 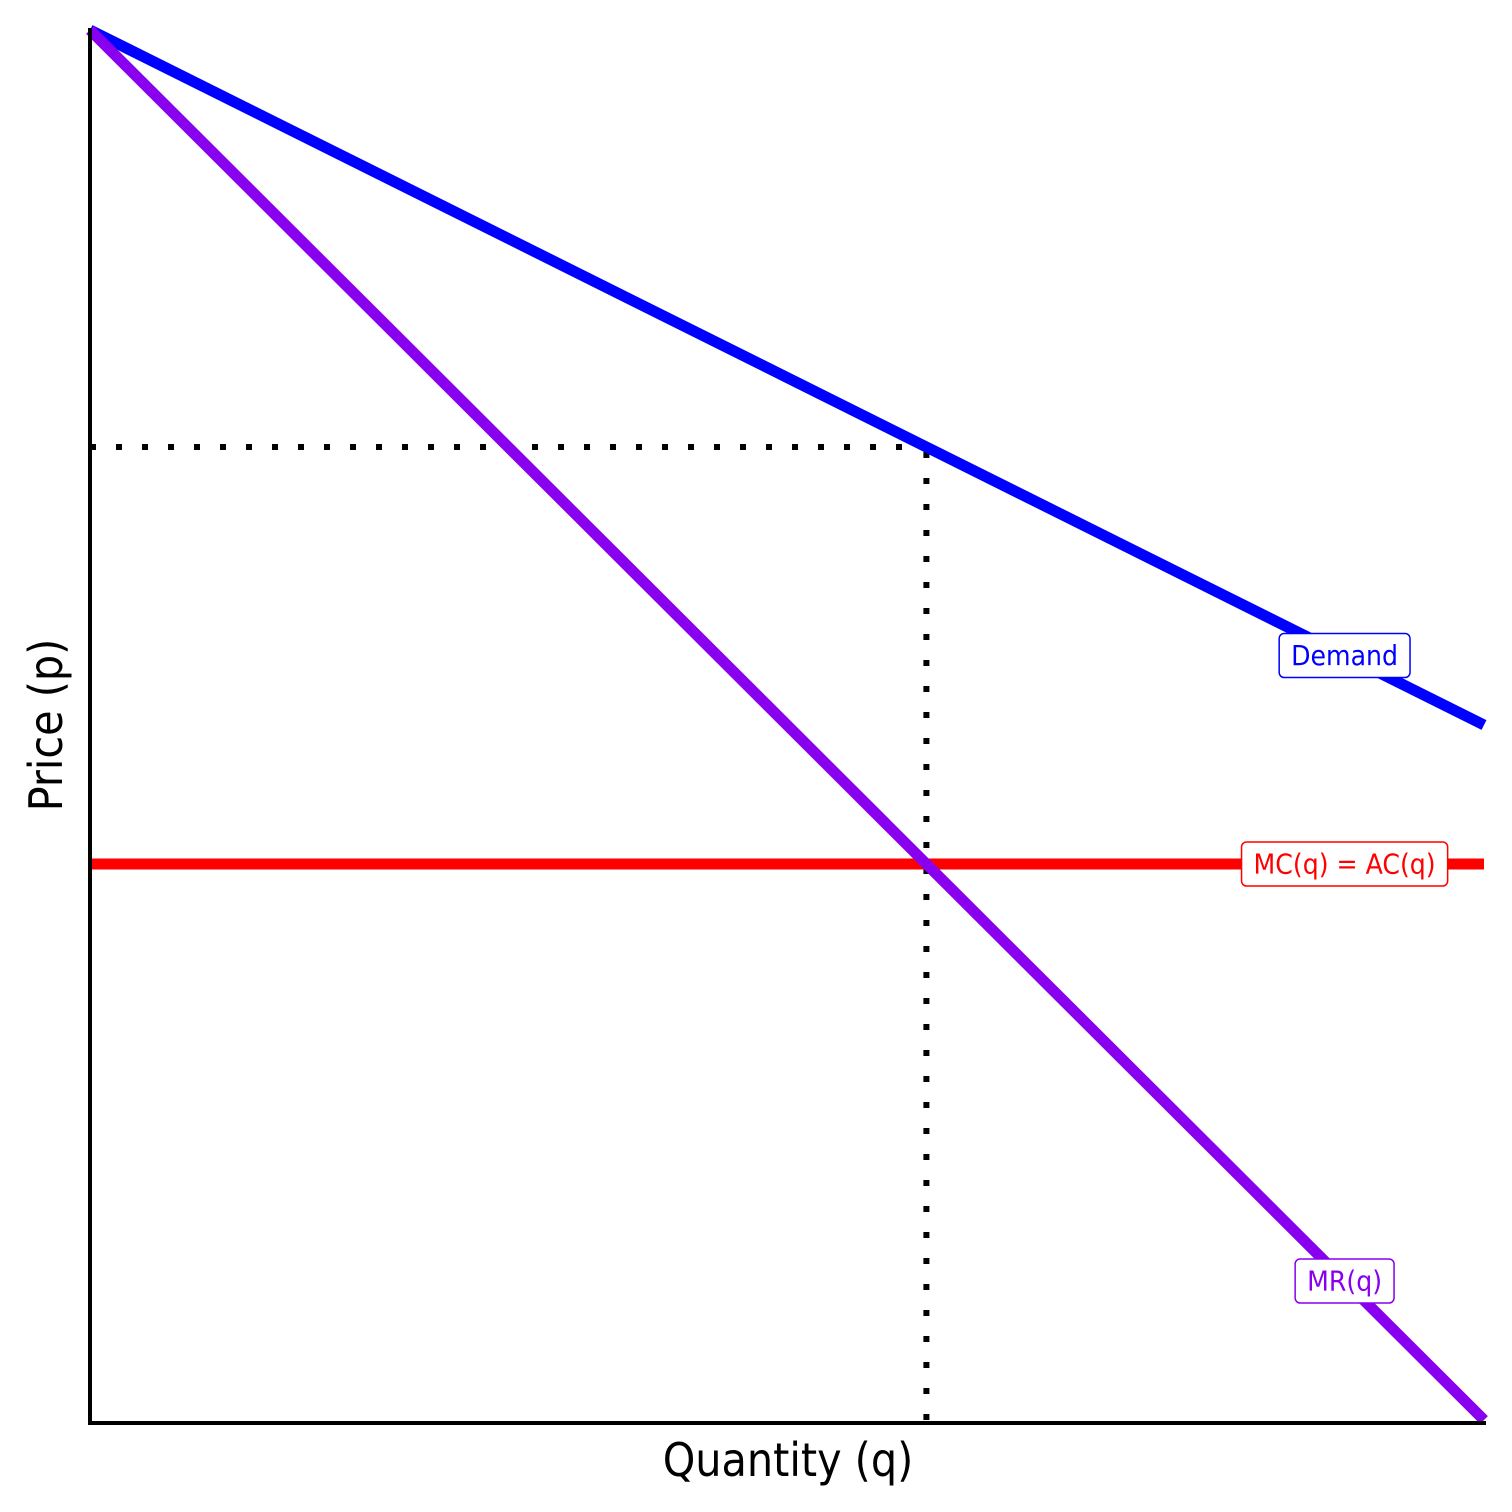 I want to click on x-axis-title: Quantity (q), so click(x=788, y=1460).